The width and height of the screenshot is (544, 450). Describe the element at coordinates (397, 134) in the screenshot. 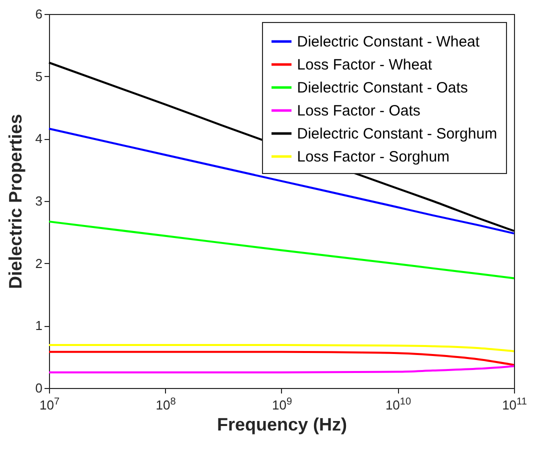

I see `legend-label: Dielectric Constant - Sorghum` at that location.